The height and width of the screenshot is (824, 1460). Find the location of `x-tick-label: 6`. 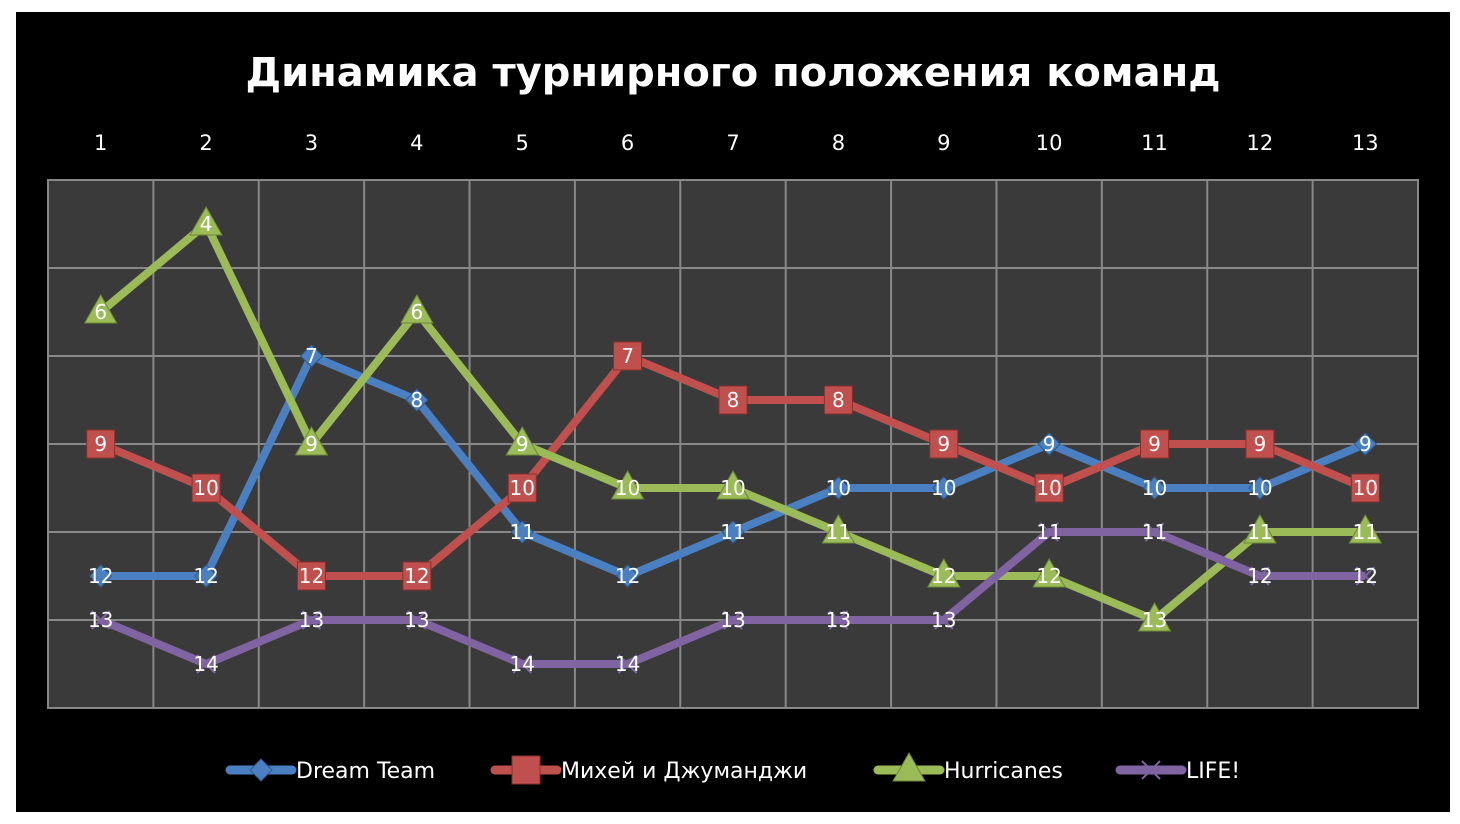

x-tick-label: 6 is located at coordinates (627, 143).